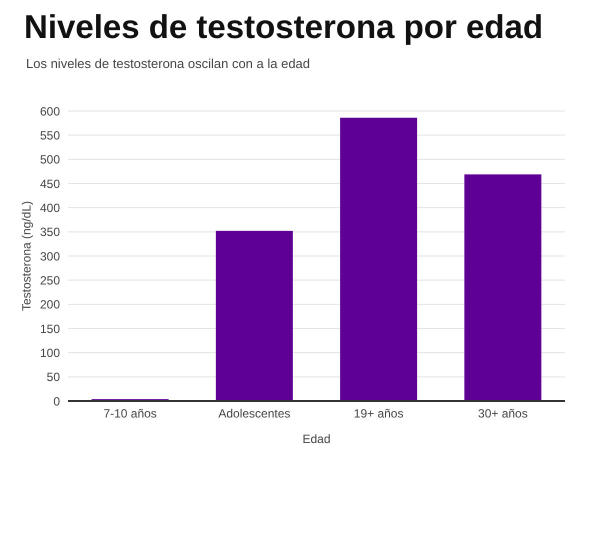 This screenshot has width=595, height=548. Describe the element at coordinates (169, 63) in the screenshot. I see `chart-subtitle: Los niveles de testosterona oscilan con a la edad` at that location.